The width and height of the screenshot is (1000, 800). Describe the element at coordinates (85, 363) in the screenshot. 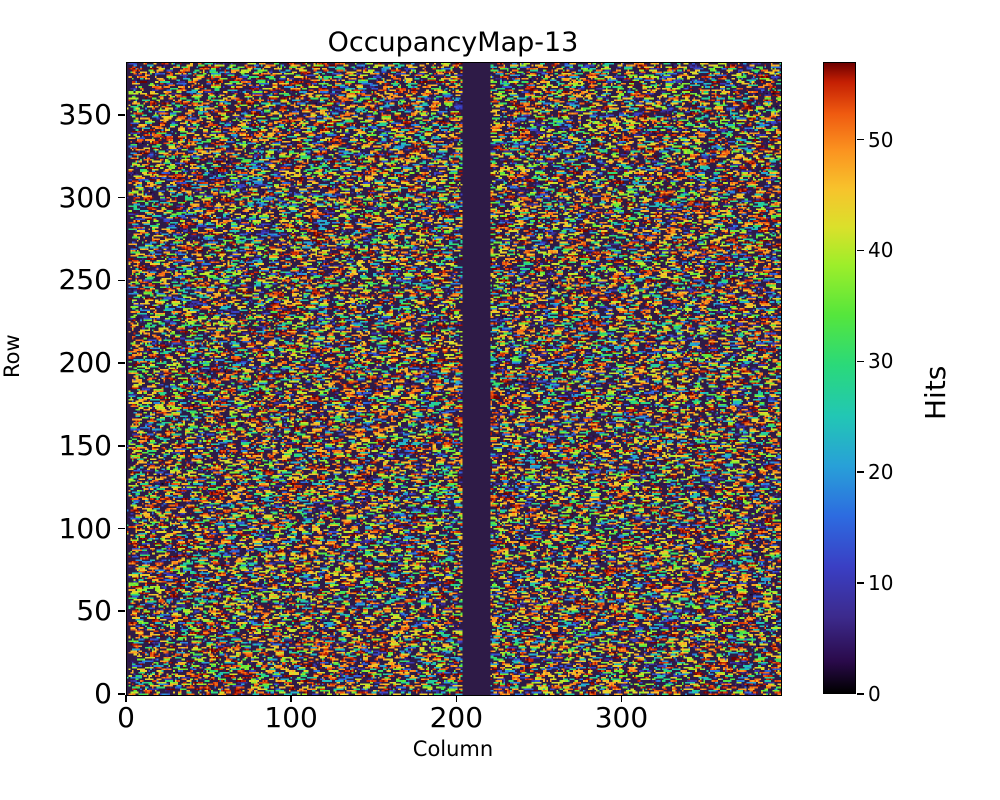

I see `y-tick-label: 200` at that location.